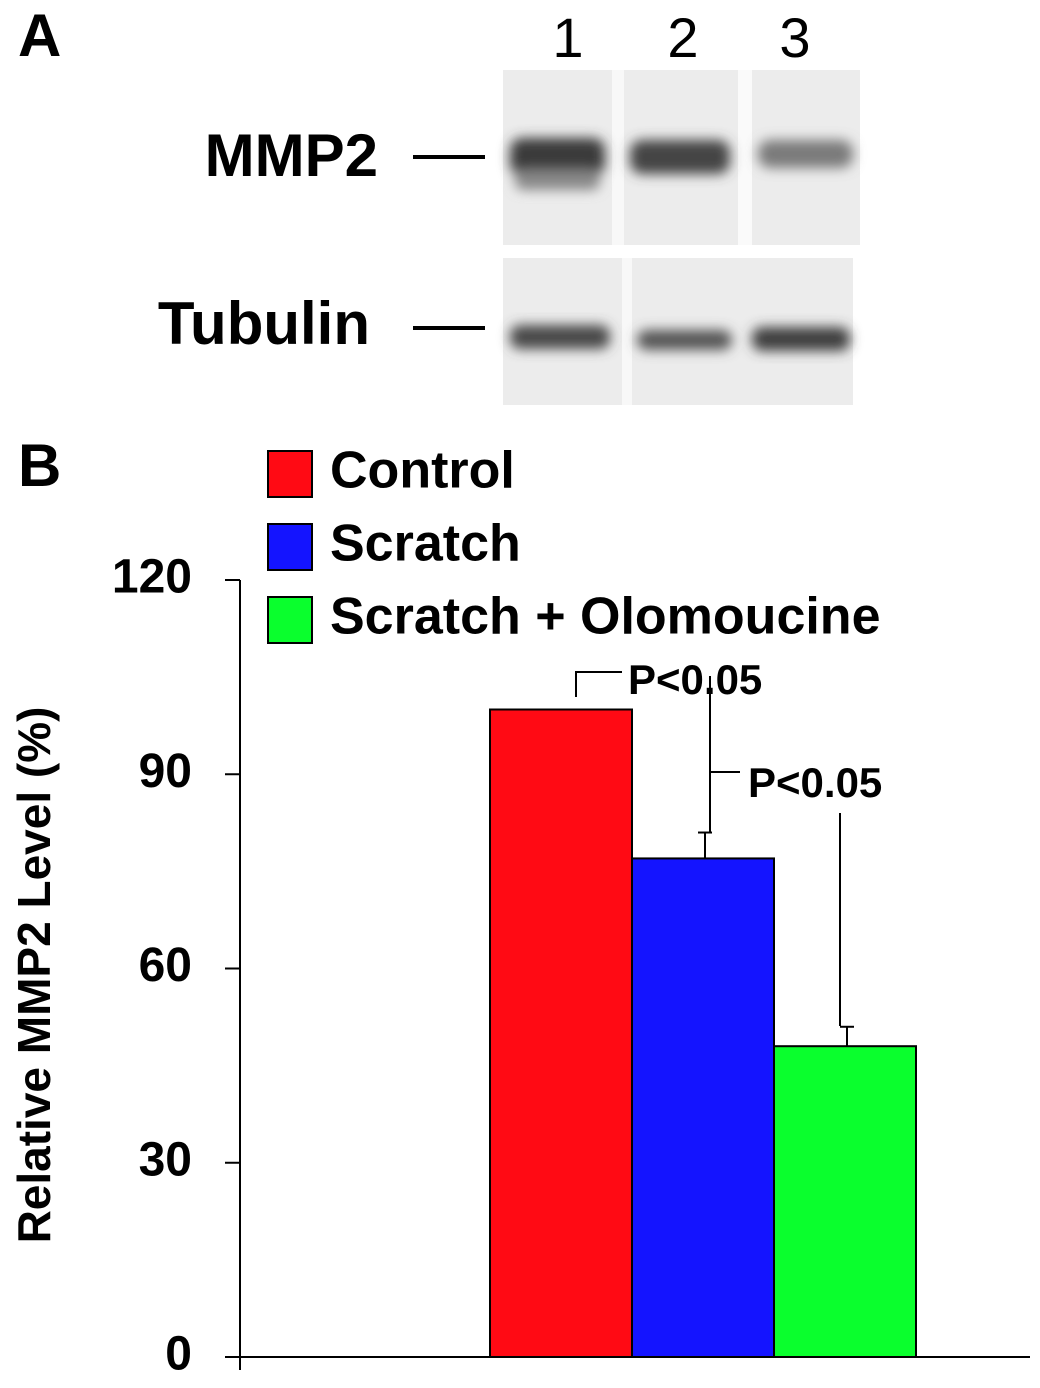 This screenshot has width=1040, height=1388. Describe the element at coordinates (152, 577) in the screenshot. I see `y-tick-label: 120` at that location.